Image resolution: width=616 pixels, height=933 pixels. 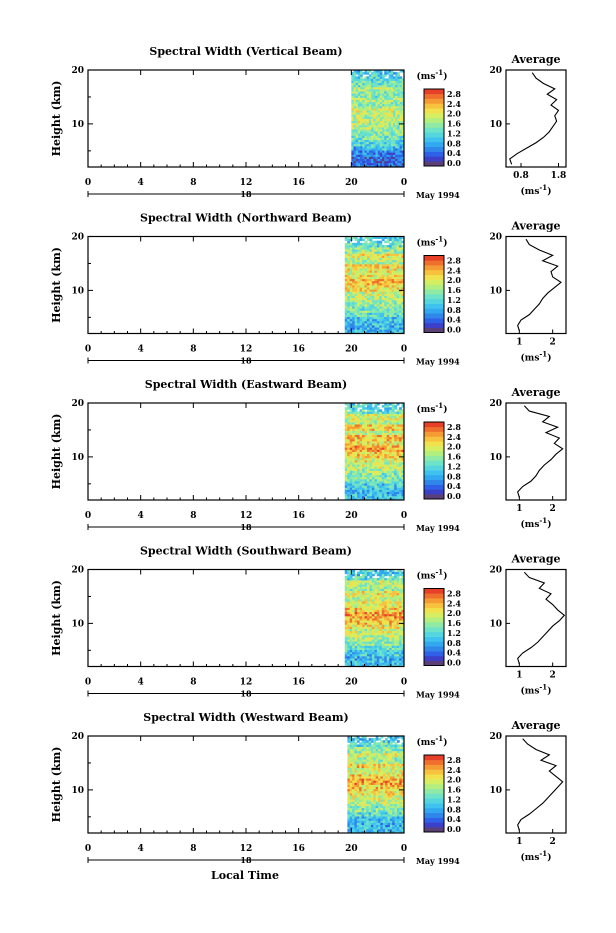 What do you see at coordinates (454, 114) in the screenshot?
I see `colorbar-tick-label: 2.0` at bounding box center [454, 114].